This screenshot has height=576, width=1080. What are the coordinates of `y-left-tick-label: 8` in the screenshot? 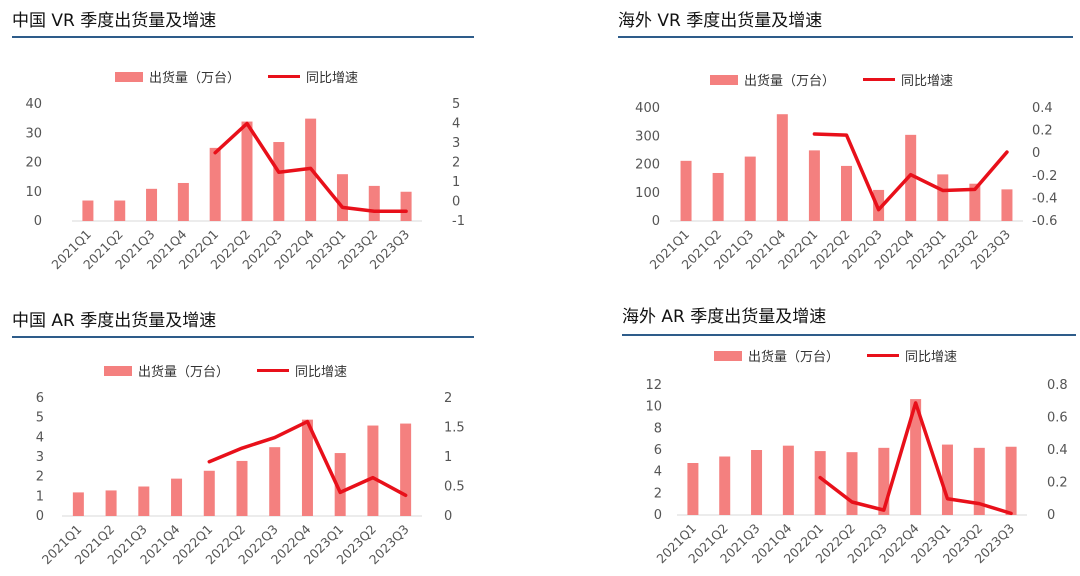 It's located at (658, 428).